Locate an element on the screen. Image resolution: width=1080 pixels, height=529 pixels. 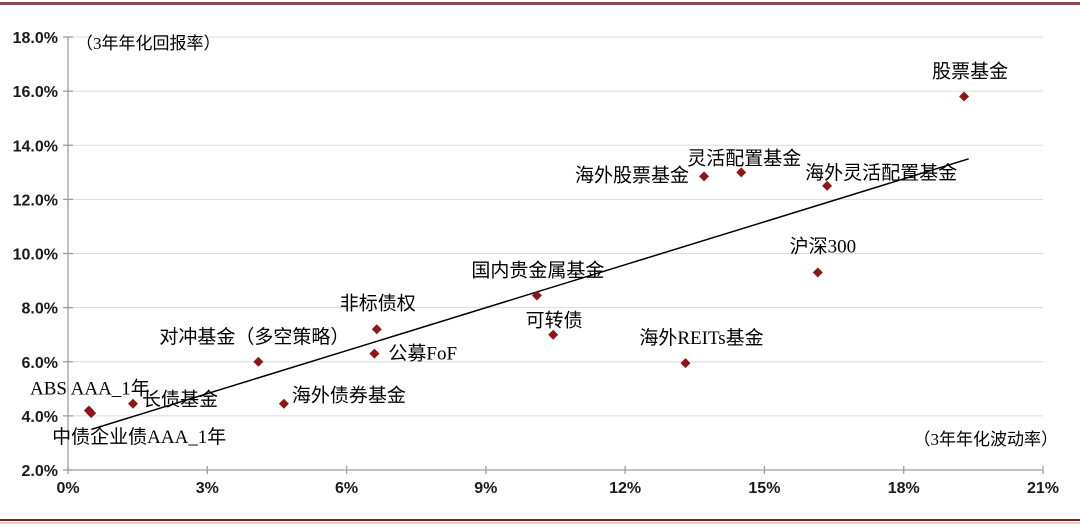
bottom-border-rule-dark is located at coordinates (540, 520).